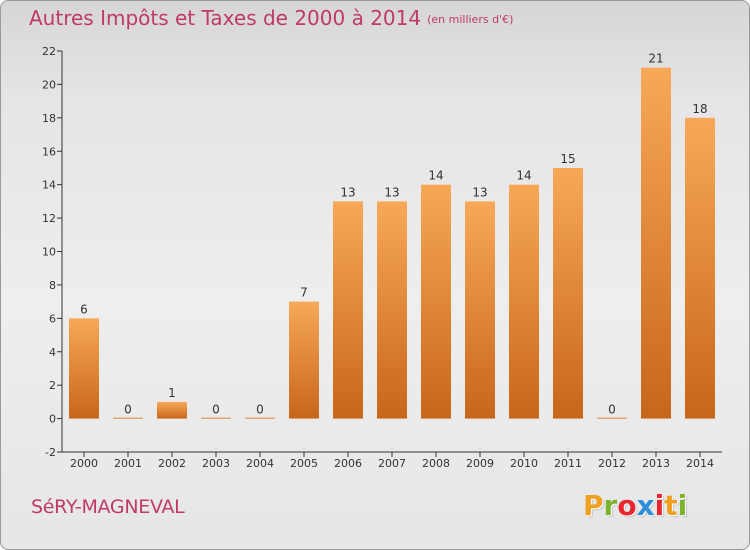  Describe the element at coordinates (627, 505) in the screenshot. I see `logo-letter: o` at that location.